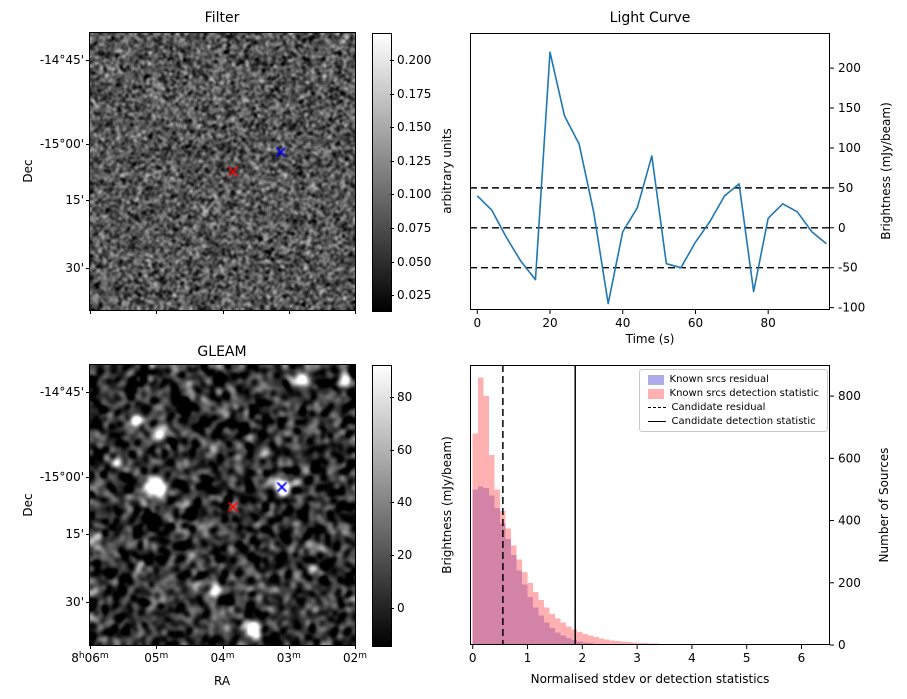 The height and width of the screenshot is (699, 907). What do you see at coordinates (222, 18) in the screenshot?
I see `filter-title: Filter` at bounding box center [222, 18].